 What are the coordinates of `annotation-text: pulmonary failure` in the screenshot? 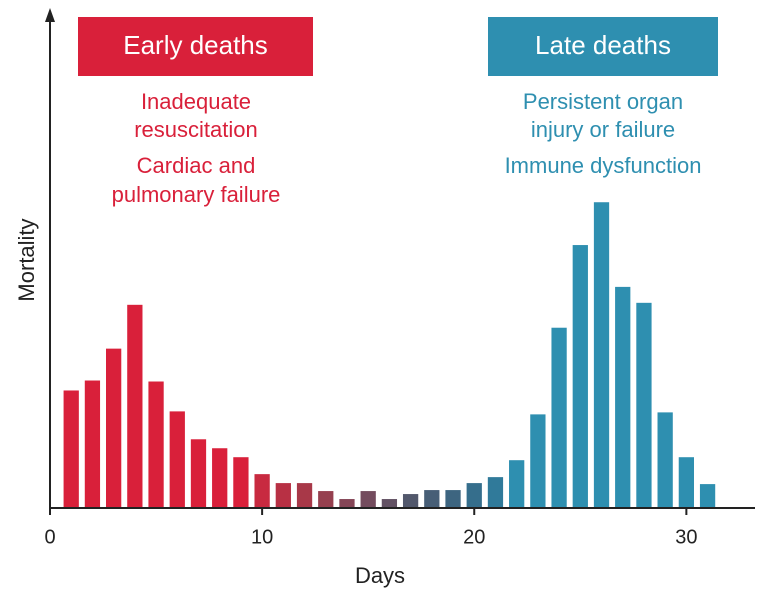 It's located at (196, 194).